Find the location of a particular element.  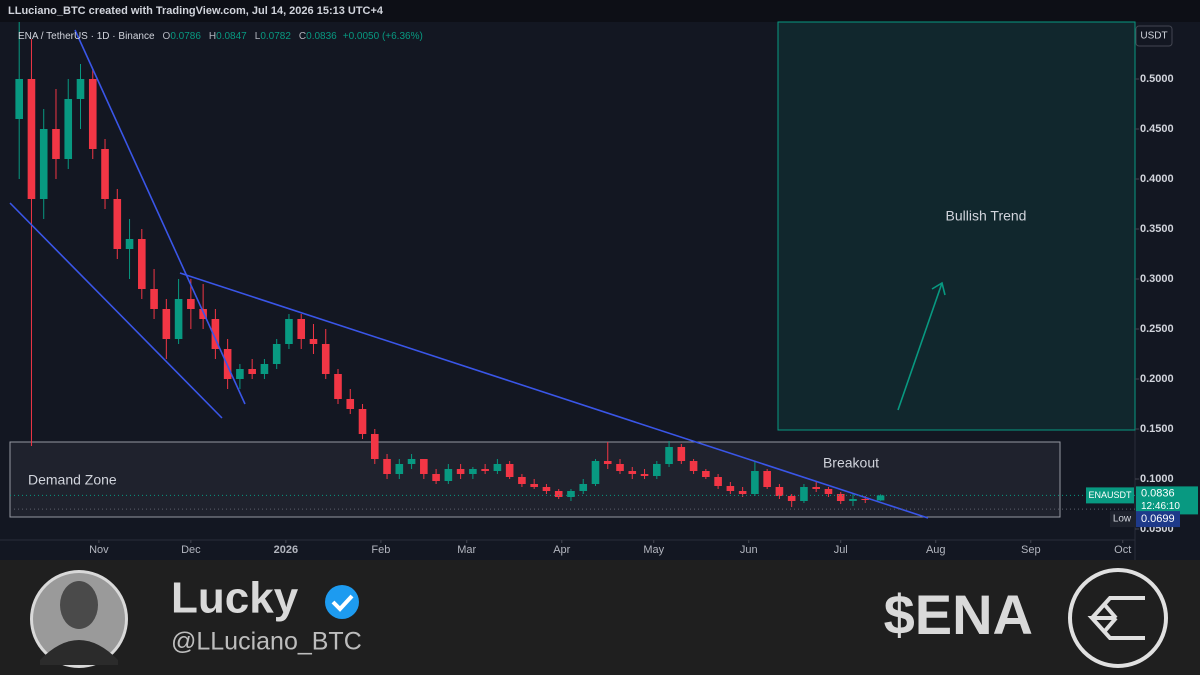

verified-check is located at coordinates (342, 603).